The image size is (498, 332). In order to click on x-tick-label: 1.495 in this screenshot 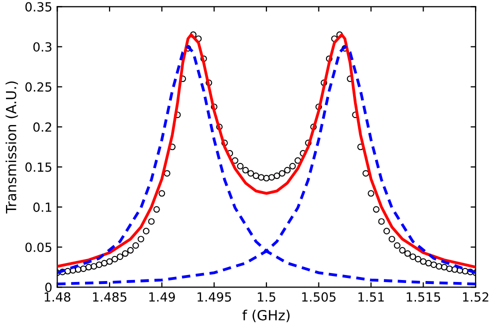, I will do `click(214, 297)`.